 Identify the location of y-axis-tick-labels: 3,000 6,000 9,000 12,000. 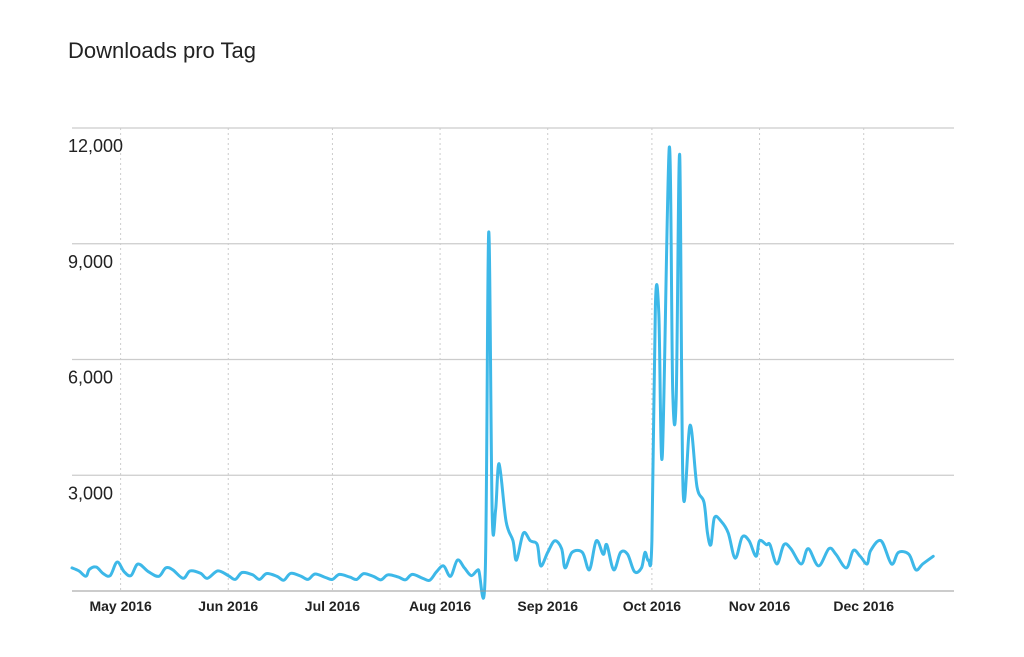
(95, 319).